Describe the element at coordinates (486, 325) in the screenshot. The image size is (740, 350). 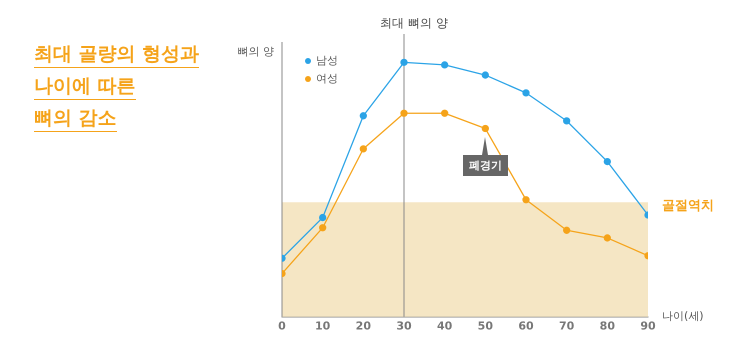
I see `x-tick-label: 50` at that location.